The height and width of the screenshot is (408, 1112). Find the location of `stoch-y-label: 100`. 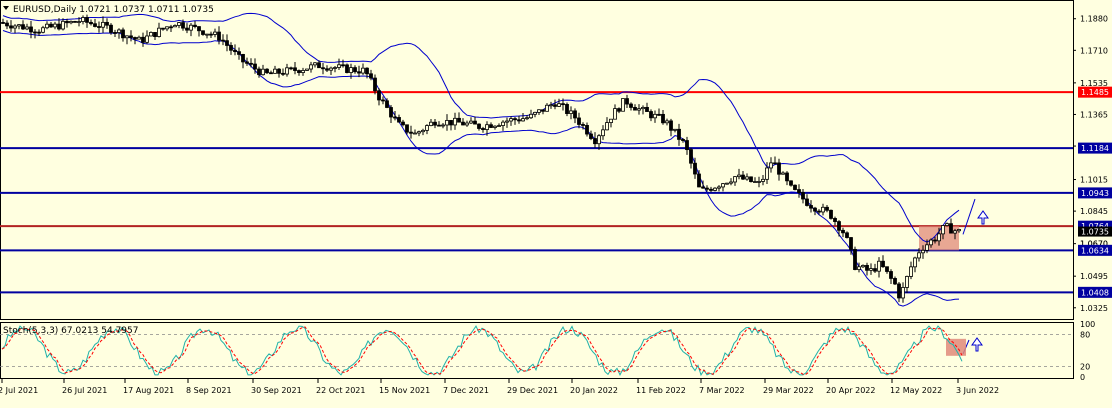

stoch-y-label: 100 is located at coordinates (1087, 324).